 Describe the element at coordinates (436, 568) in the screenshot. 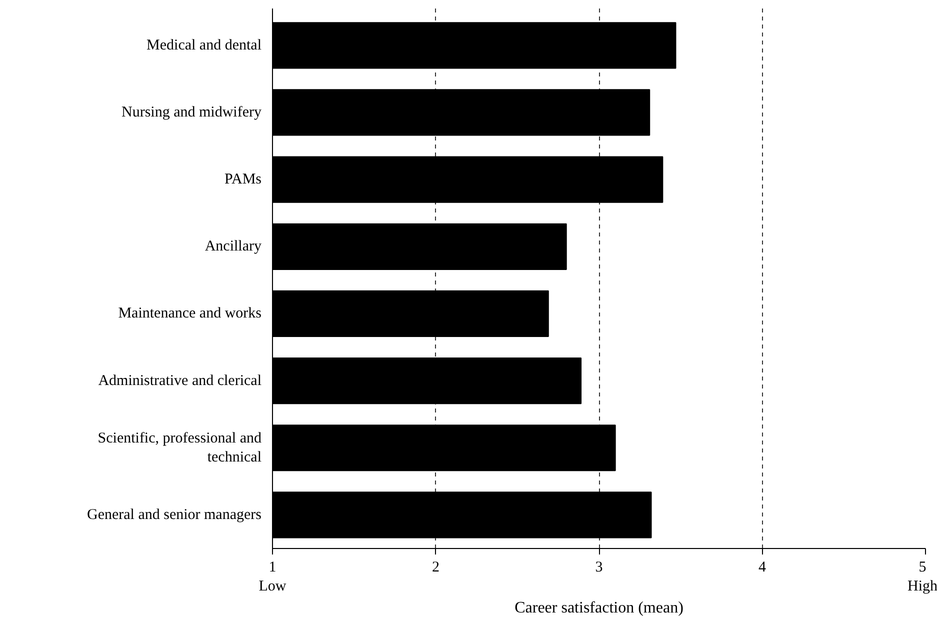

I see `x-tick-label: 2` at that location.